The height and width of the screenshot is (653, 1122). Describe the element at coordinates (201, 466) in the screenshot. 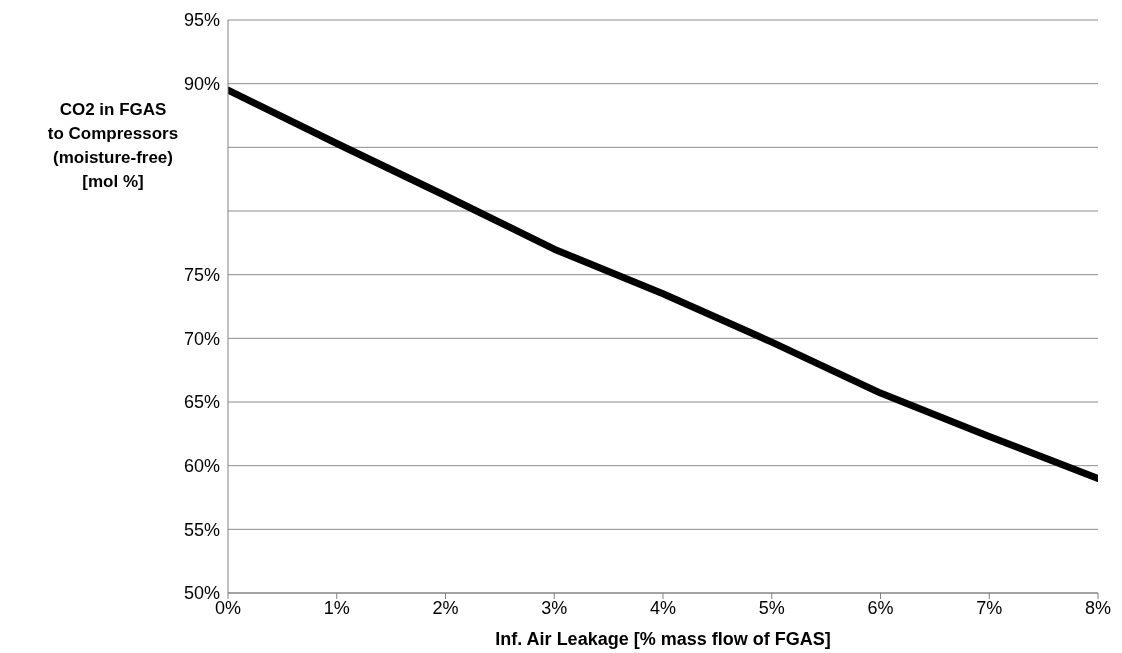

I see `y-tick-label: 60%` at that location.